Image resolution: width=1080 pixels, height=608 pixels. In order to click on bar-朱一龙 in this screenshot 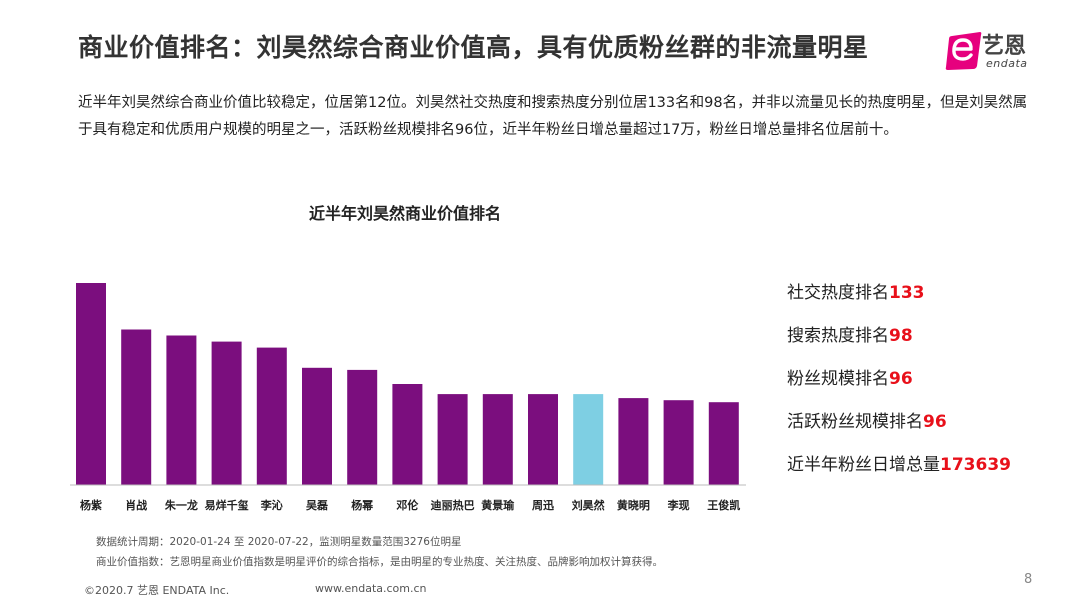, I will do `click(181, 410)`.